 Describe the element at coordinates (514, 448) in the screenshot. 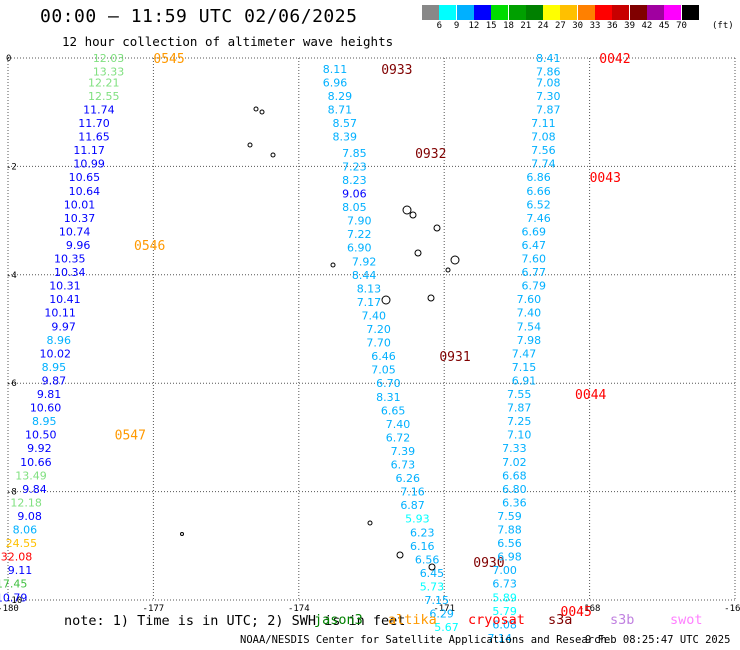

I see `data-label: 7.33` at that location.